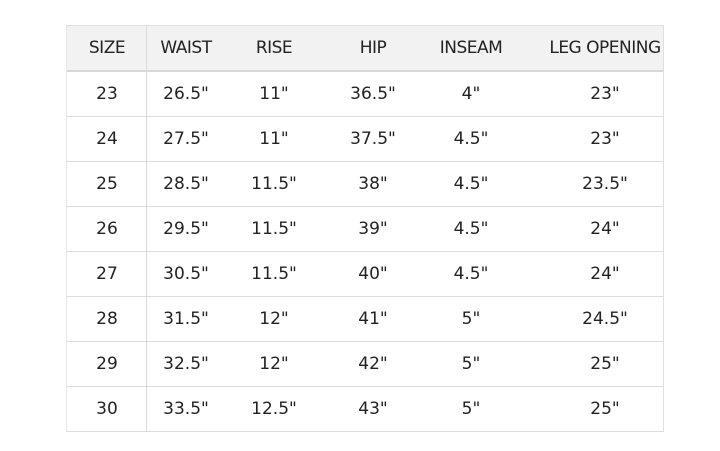 The image size is (720, 451). What do you see at coordinates (186, 48) in the screenshot?
I see `header-waist: WAIST` at bounding box center [186, 48].